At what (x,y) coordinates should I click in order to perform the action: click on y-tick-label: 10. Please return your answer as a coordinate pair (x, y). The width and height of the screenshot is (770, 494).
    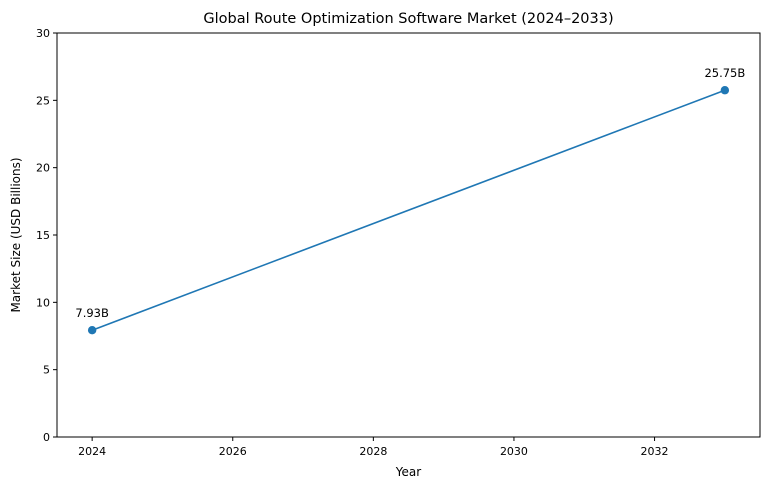
    Looking at the image, I should click on (43, 302).